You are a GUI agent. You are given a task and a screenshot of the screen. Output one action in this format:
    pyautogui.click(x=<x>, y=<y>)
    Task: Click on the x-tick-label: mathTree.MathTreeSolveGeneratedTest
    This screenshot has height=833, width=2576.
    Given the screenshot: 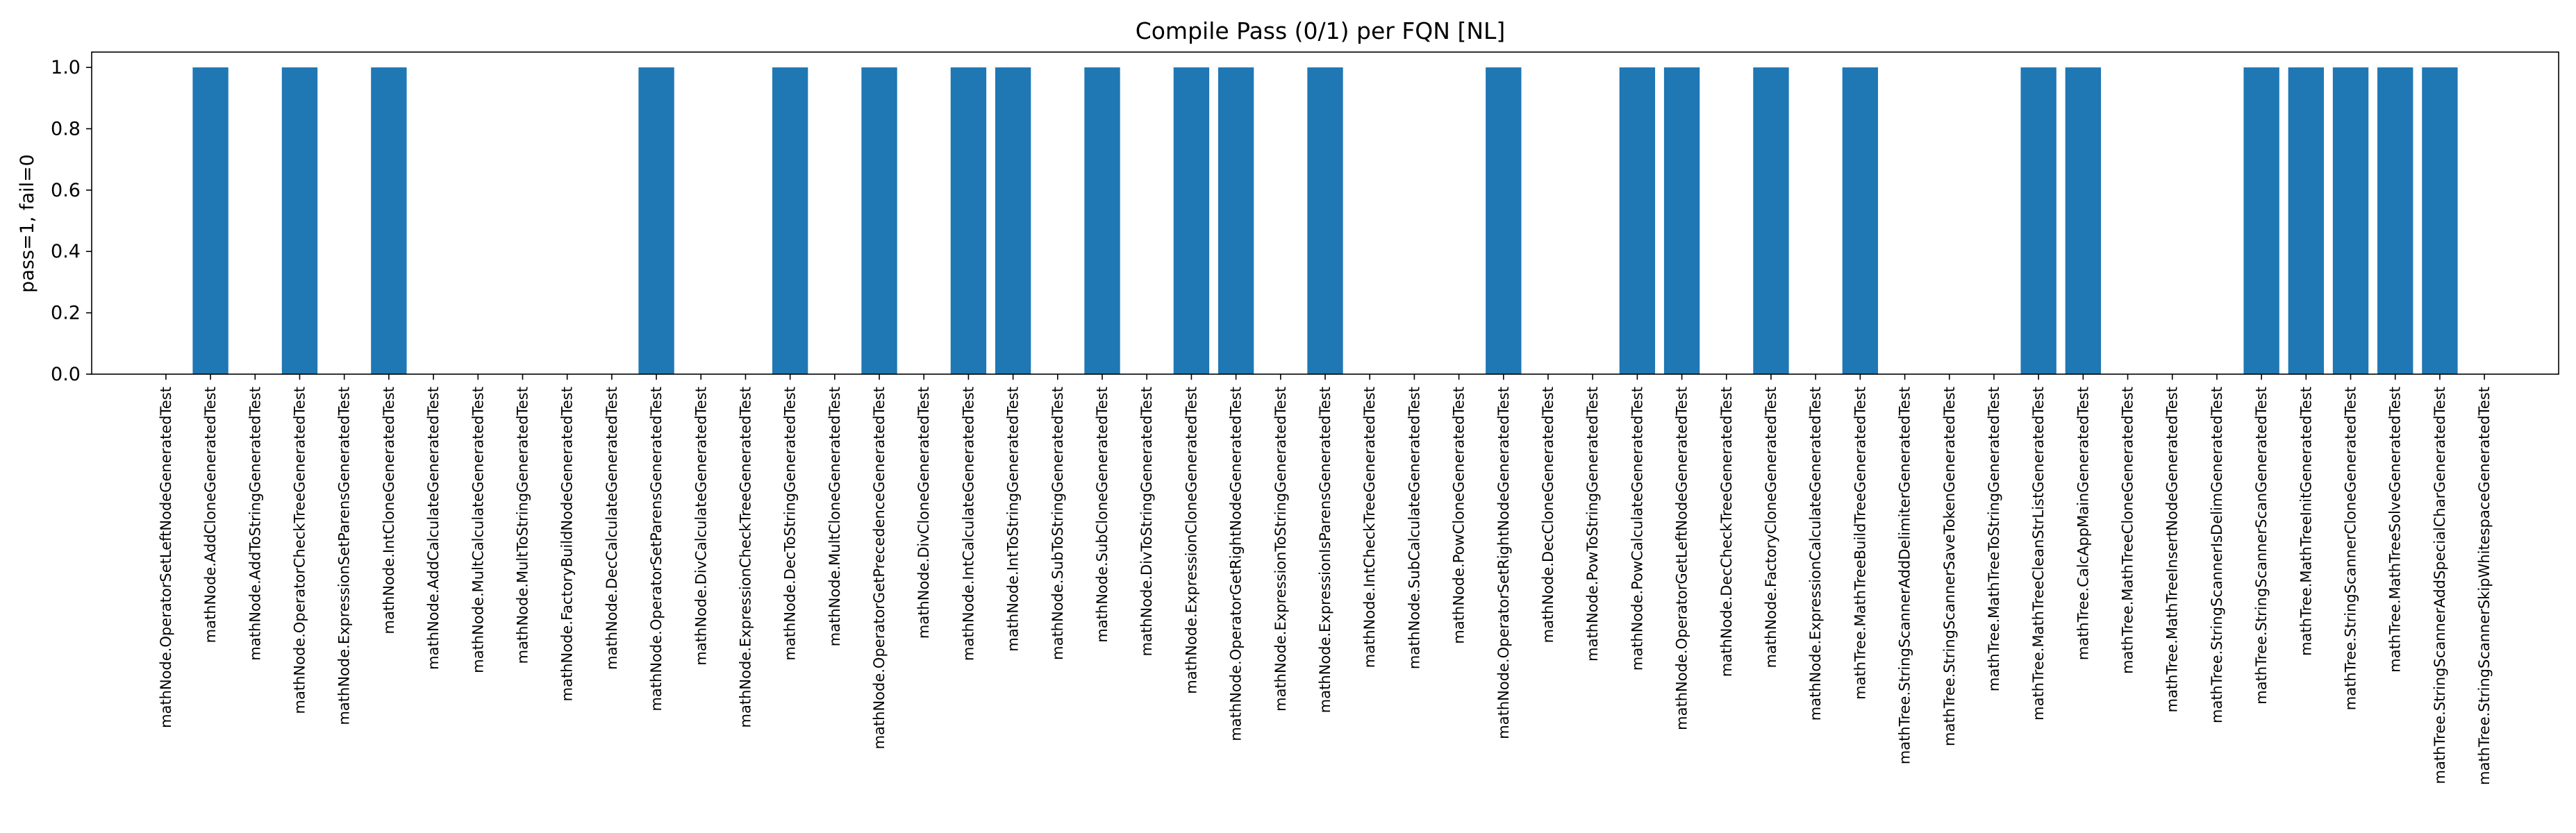 What is the action you would take?
    pyautogui.click(x=2395, y=530)
    